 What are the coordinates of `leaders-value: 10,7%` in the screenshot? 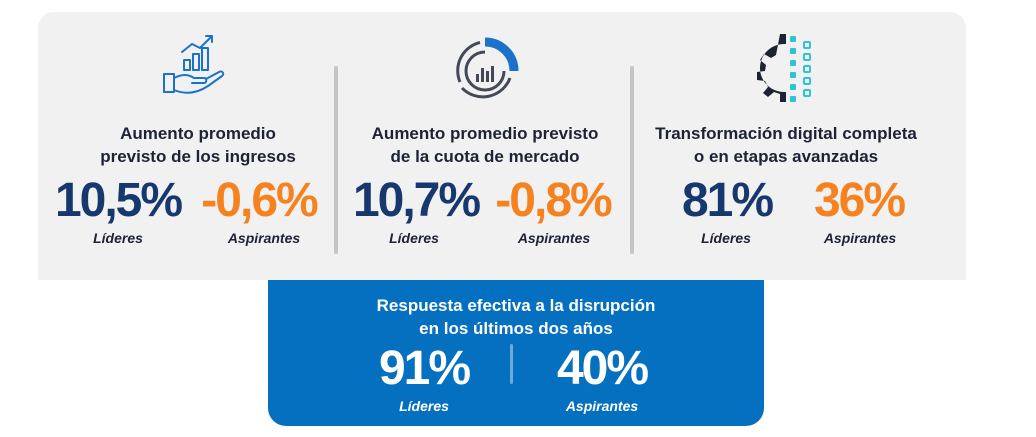 It's located at (416, 200).